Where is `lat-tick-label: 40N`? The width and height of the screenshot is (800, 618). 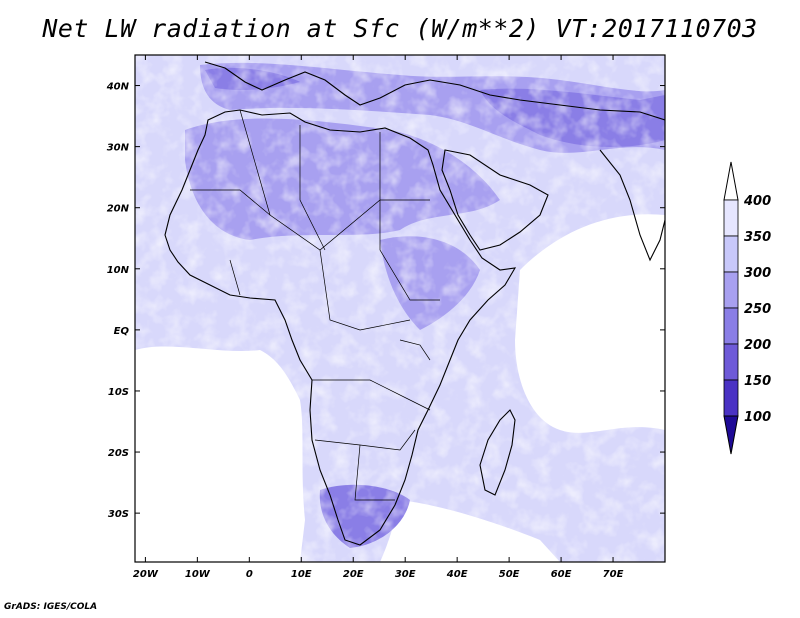
lat-tick-label: 40N is located at coordinates (118, 87).